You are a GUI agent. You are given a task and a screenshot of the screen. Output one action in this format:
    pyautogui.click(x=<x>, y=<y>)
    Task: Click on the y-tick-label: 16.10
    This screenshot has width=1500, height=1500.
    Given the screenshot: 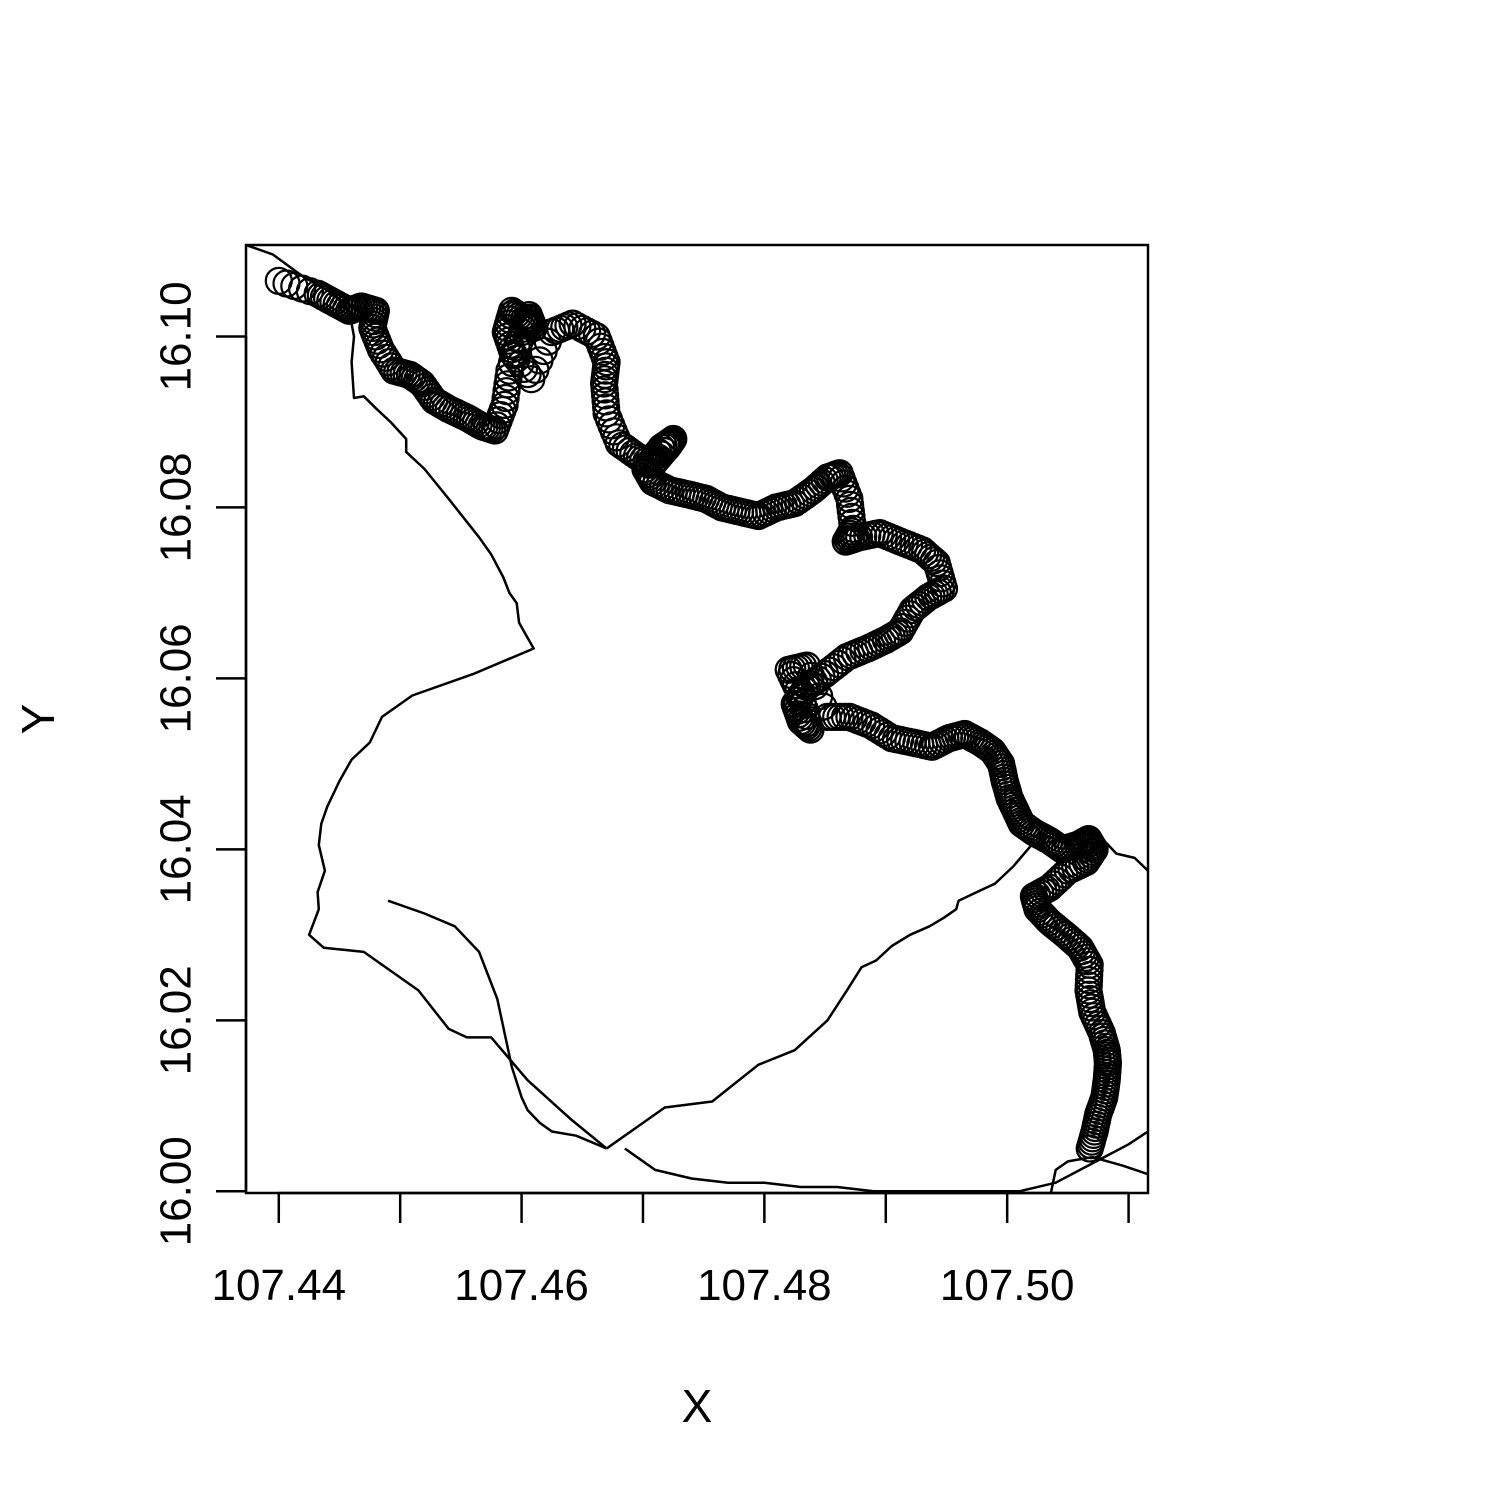 What is the action you would take?
    pyautogui.click(x=176, y=336)
    